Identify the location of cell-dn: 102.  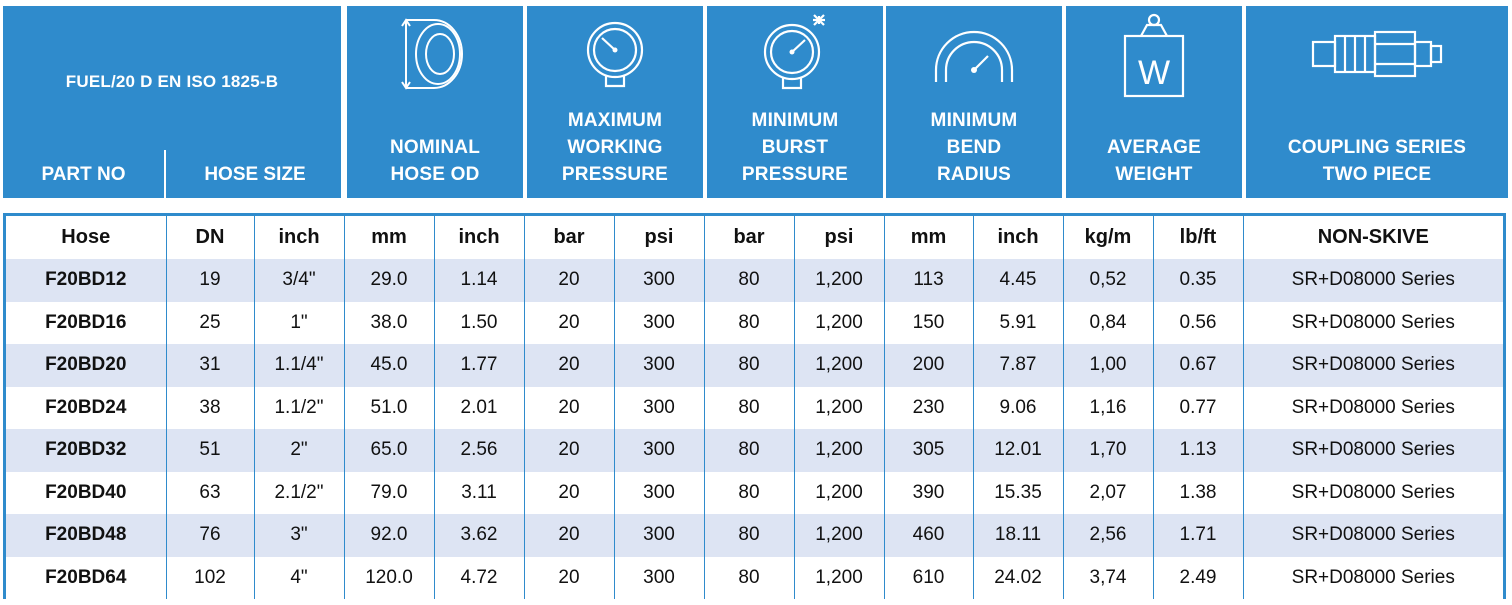
(210, 577).